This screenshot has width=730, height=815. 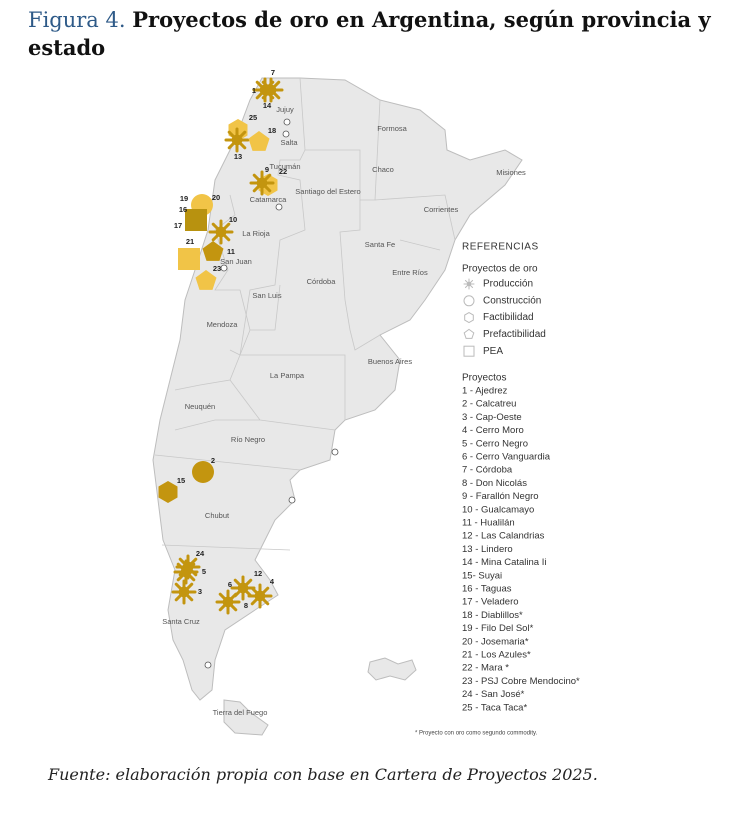 What do you see at coordinates (283, 171) in the screenshot?
I see `marker-label: 22` at bounding box center [283, 171].